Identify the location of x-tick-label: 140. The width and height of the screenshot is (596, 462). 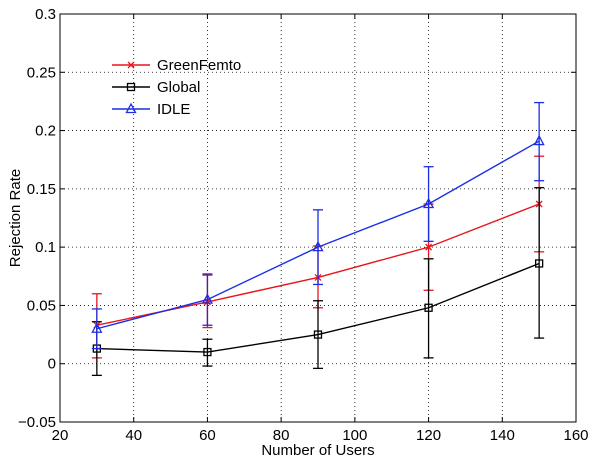
(502, 435).